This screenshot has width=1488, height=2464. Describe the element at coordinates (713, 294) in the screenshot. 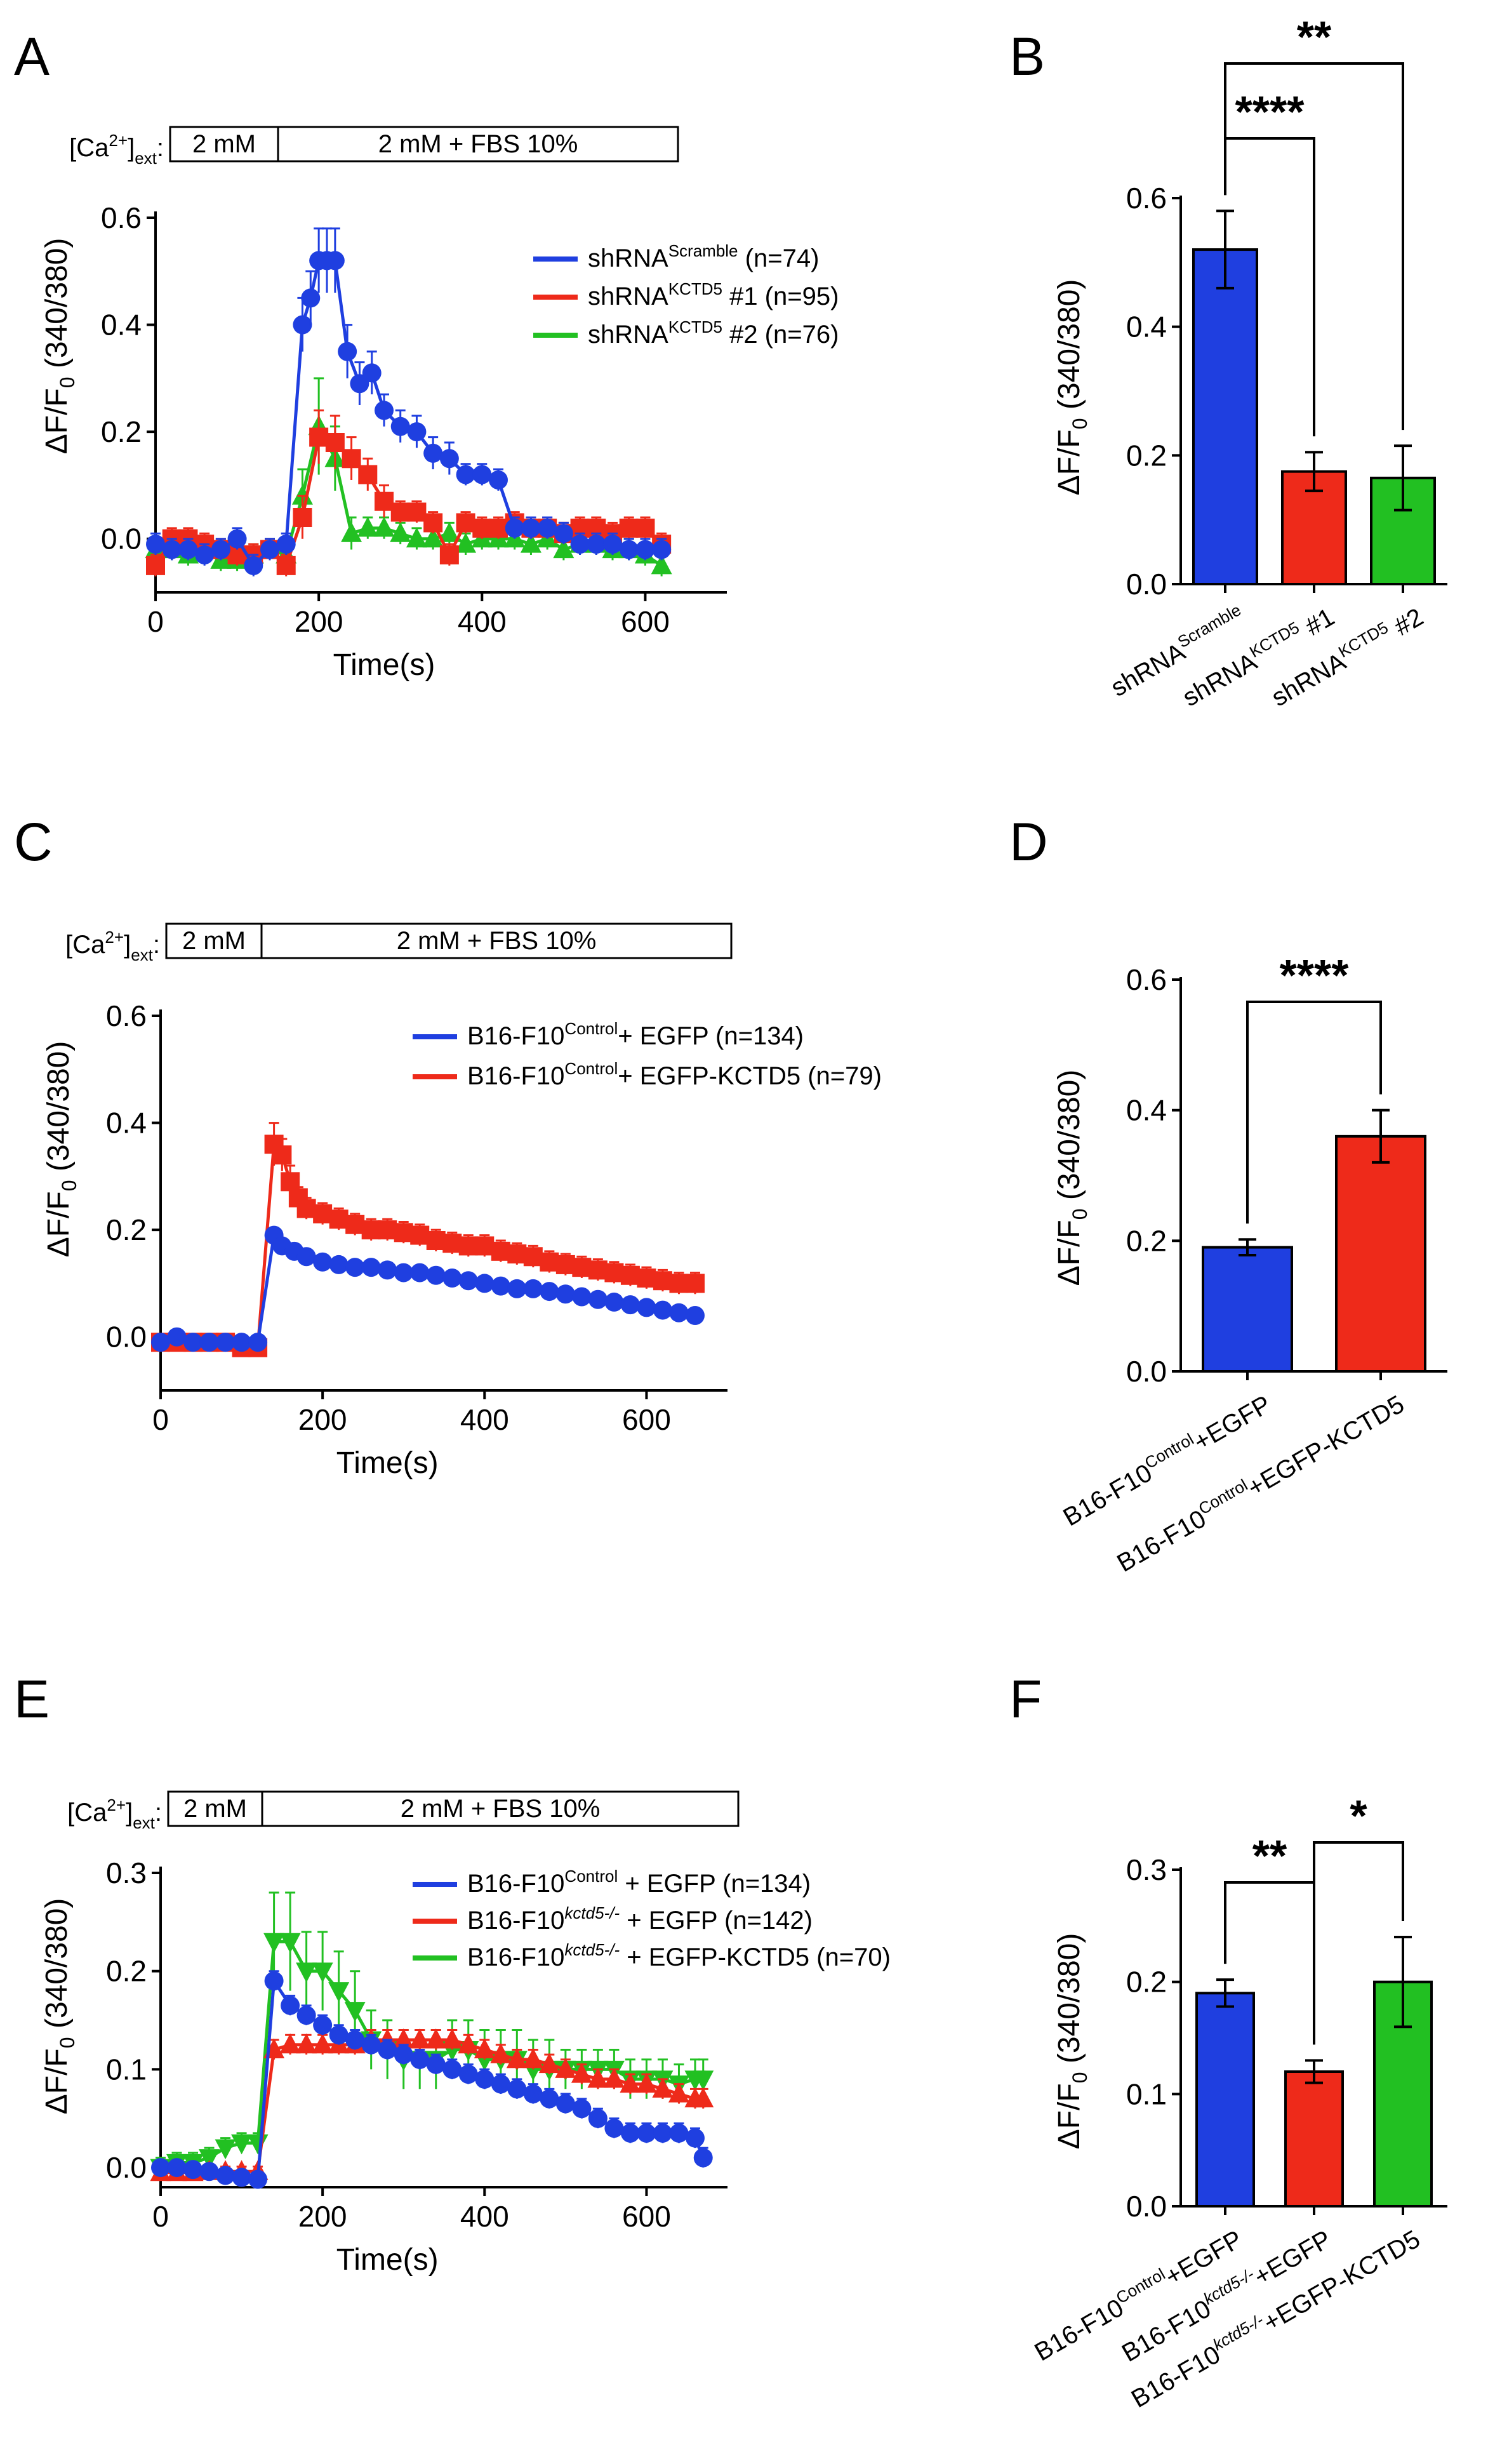

I see `legend-entry: shRNAKCTD5 #1 (n=95)` at that location.